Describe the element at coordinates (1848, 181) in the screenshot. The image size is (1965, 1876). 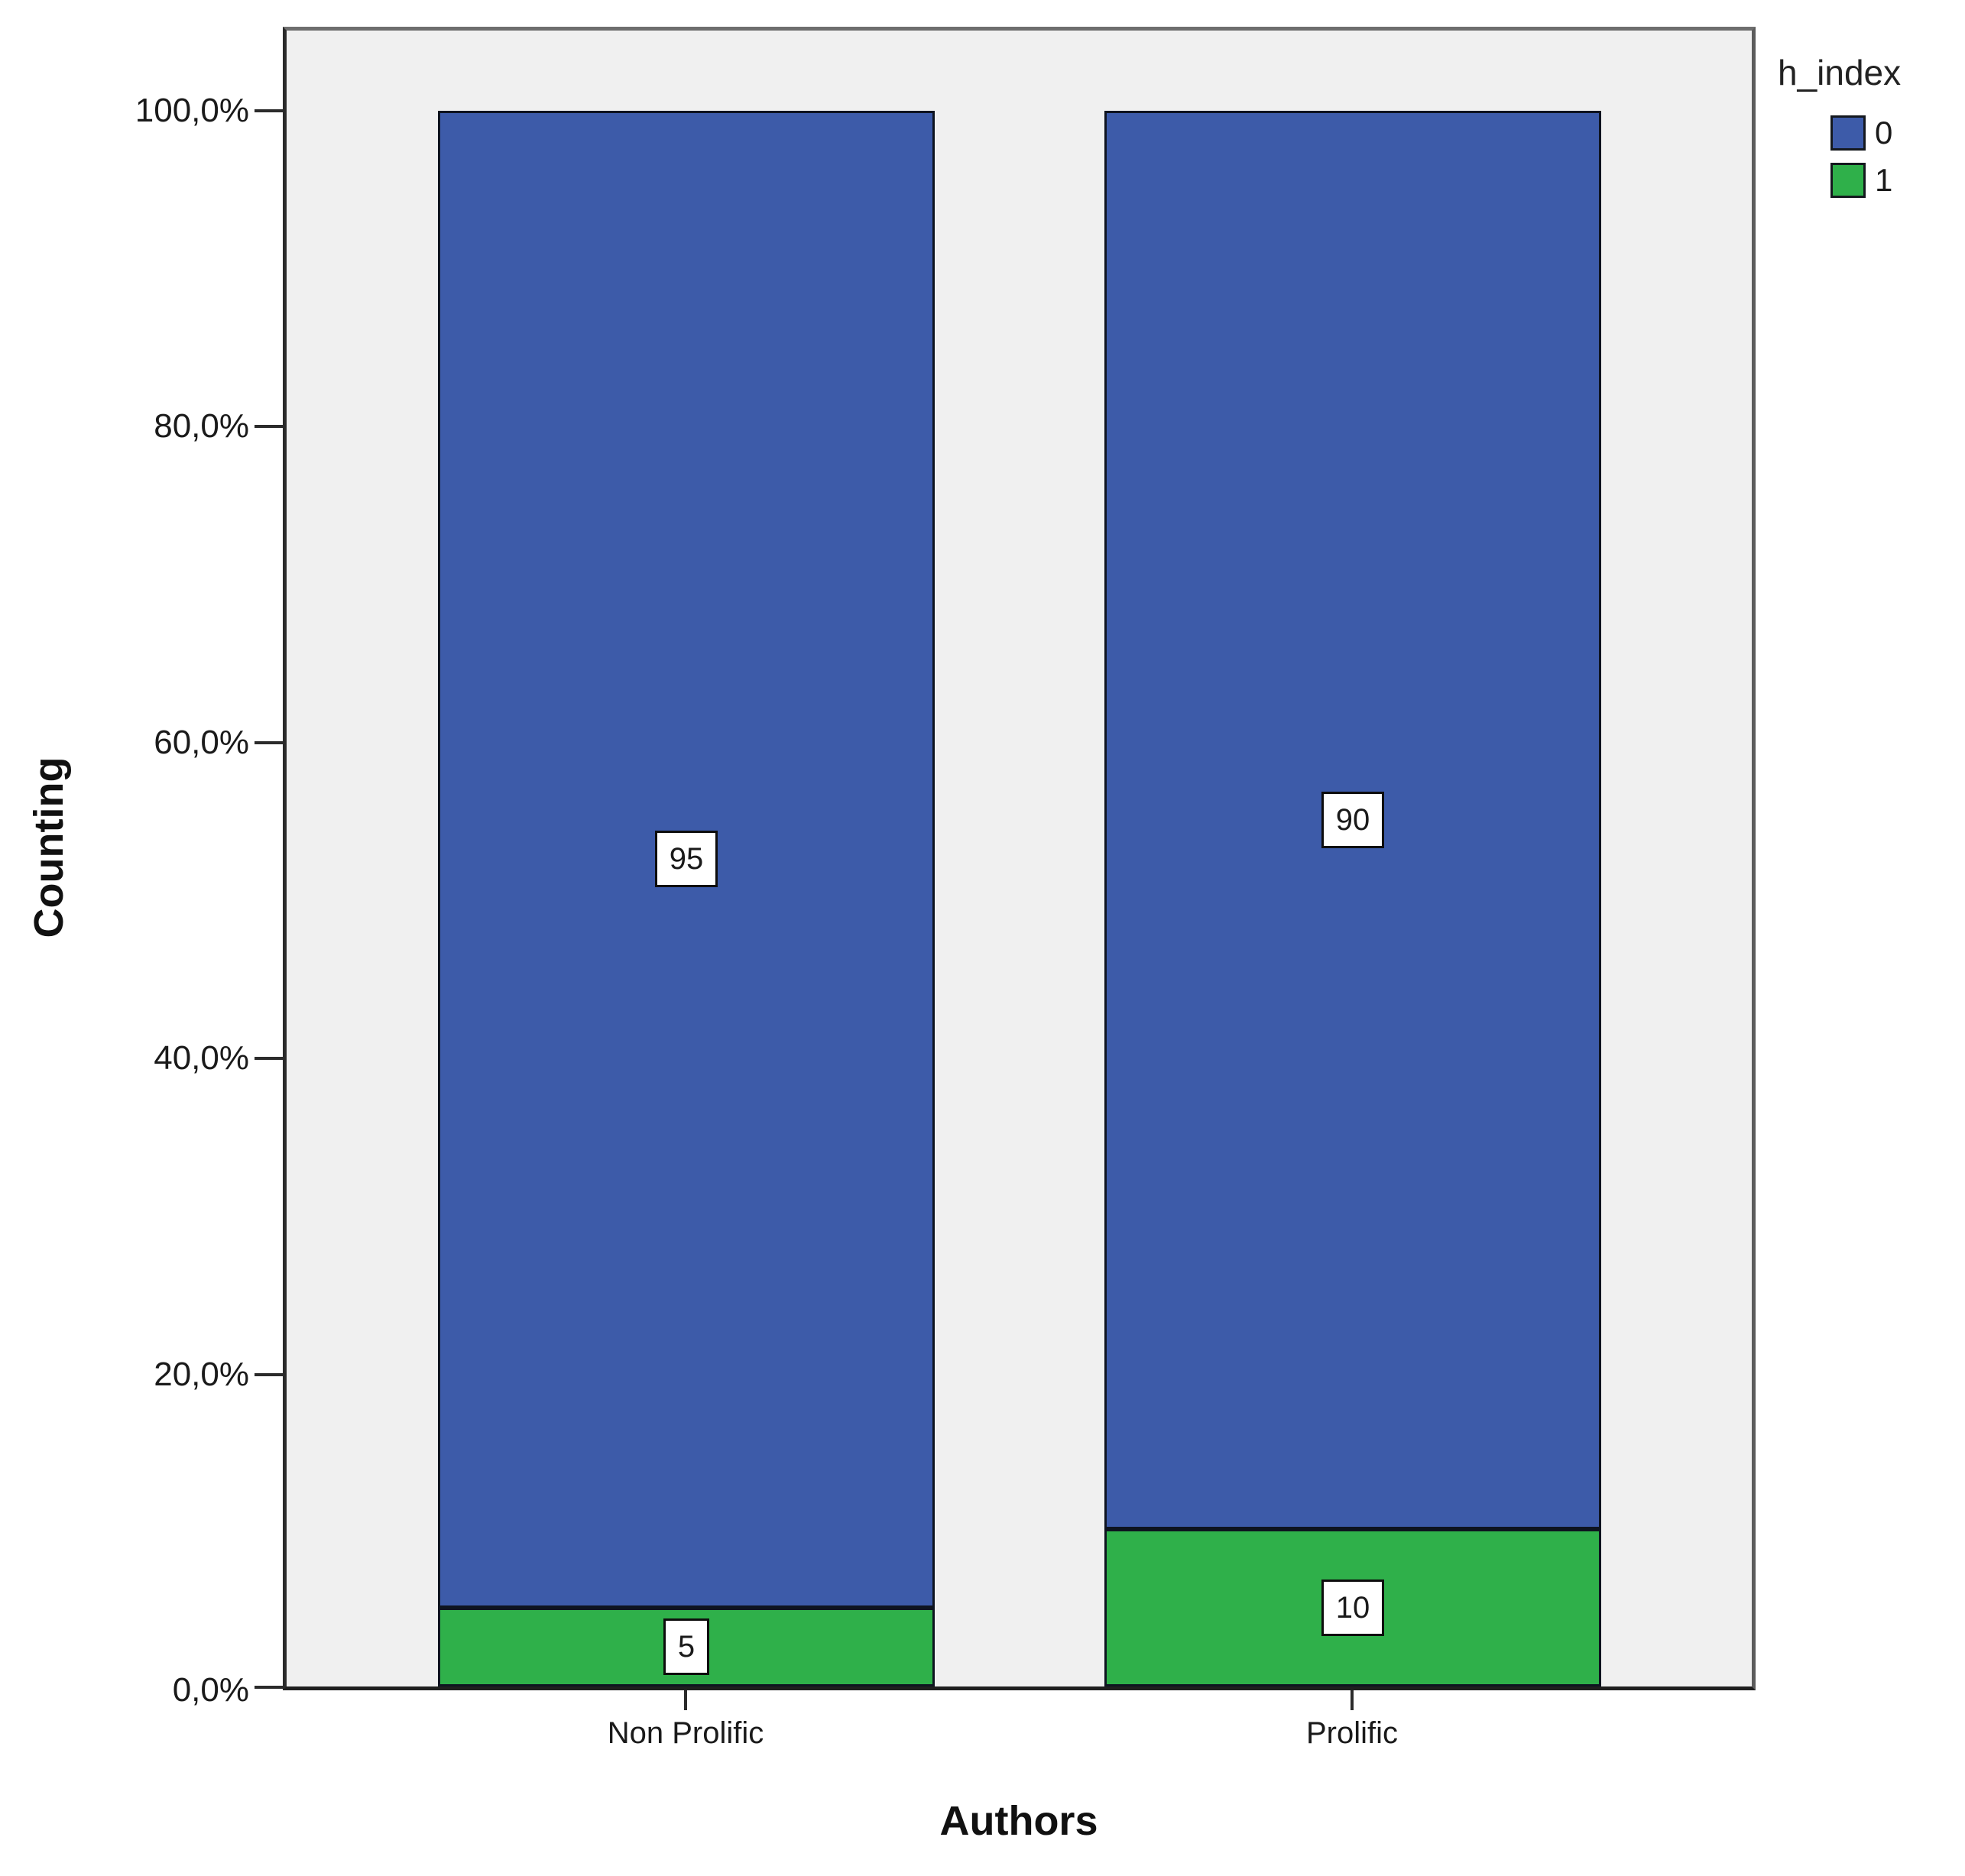
I see `legend-swatch-green-icon` at that location.